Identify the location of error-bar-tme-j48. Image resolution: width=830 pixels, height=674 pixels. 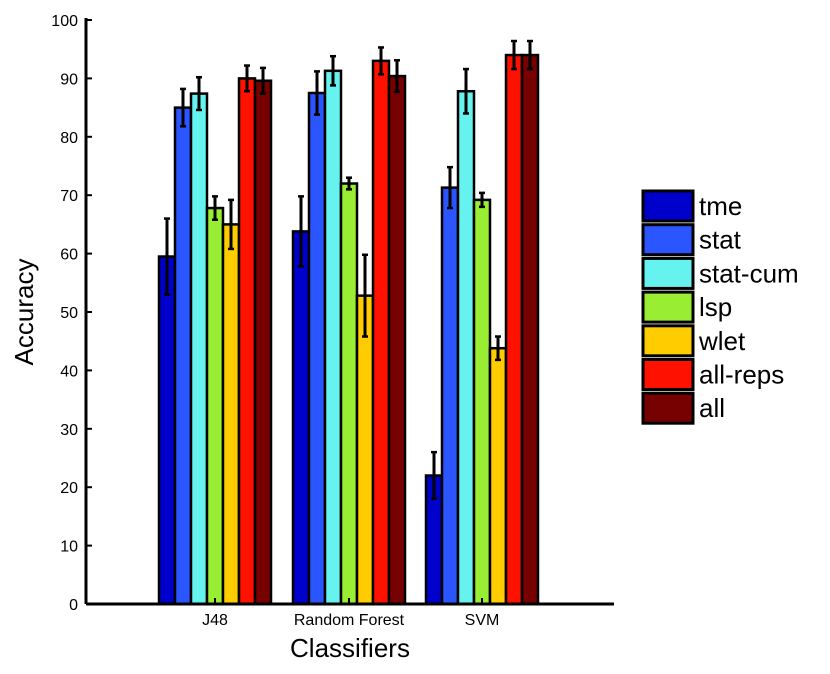
(167, 256).